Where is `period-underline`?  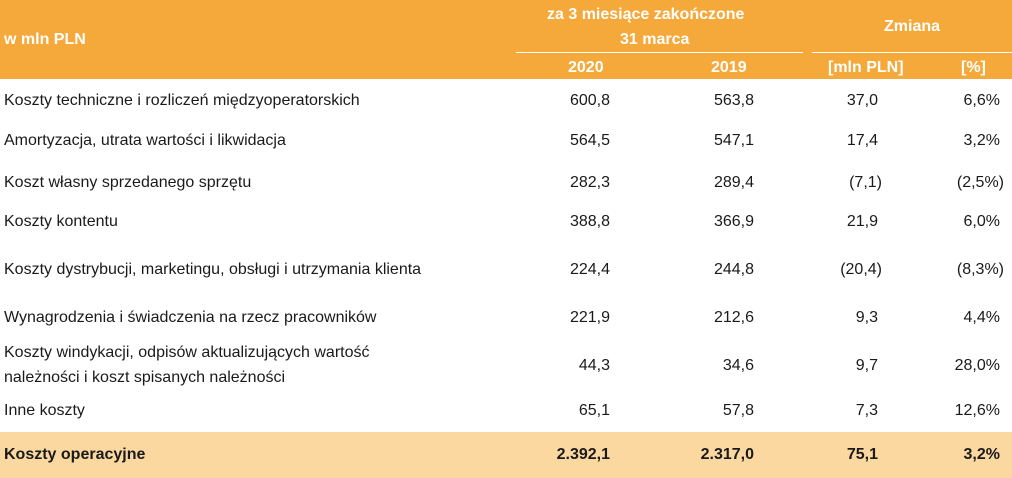
period-underline is located at coordinates (659, 52).